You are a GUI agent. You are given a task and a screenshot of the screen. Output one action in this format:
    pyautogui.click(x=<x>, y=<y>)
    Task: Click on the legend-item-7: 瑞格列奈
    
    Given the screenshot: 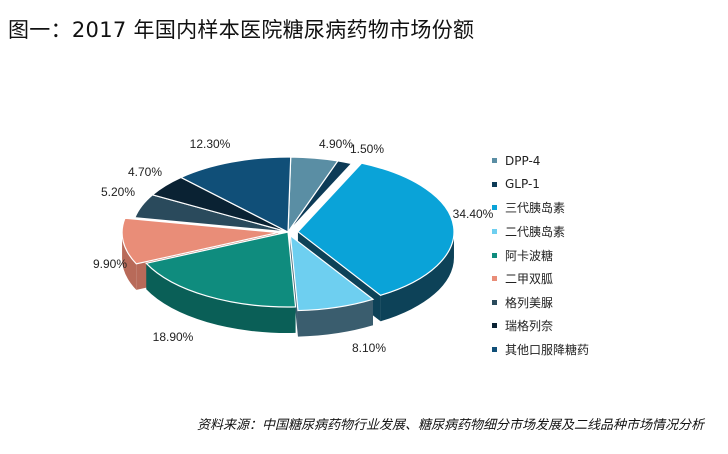 What is the action you would take?
    pyautogui.click(x=567, y=326)
    